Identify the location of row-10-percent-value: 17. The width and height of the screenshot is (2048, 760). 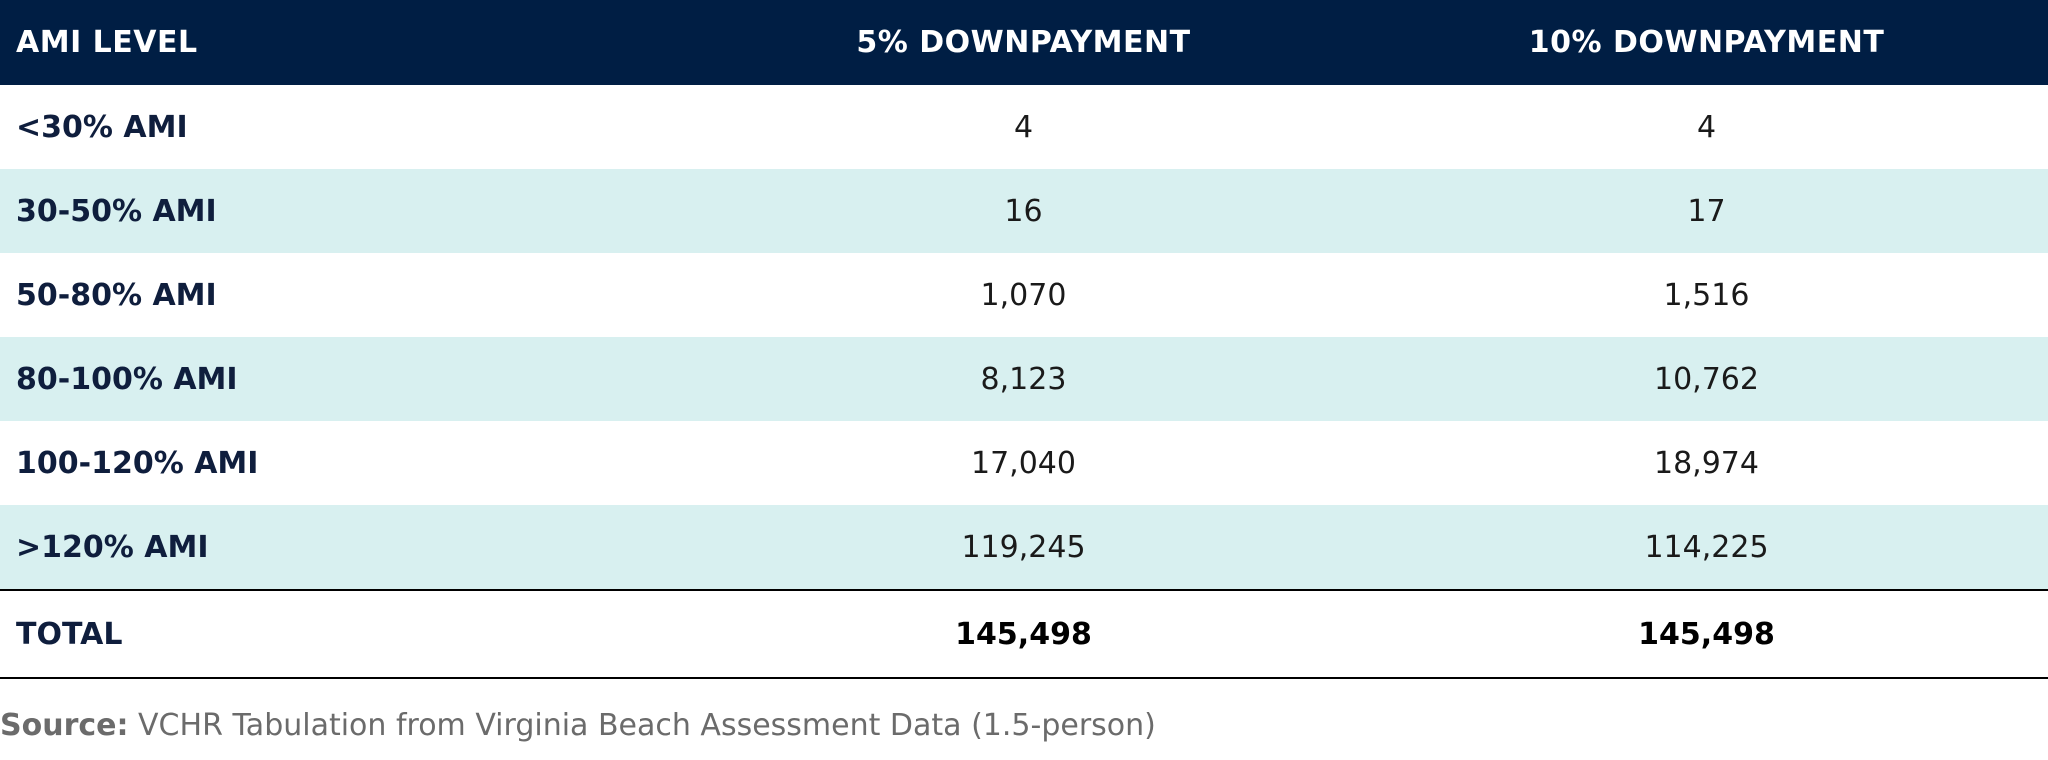
(1706, 211).